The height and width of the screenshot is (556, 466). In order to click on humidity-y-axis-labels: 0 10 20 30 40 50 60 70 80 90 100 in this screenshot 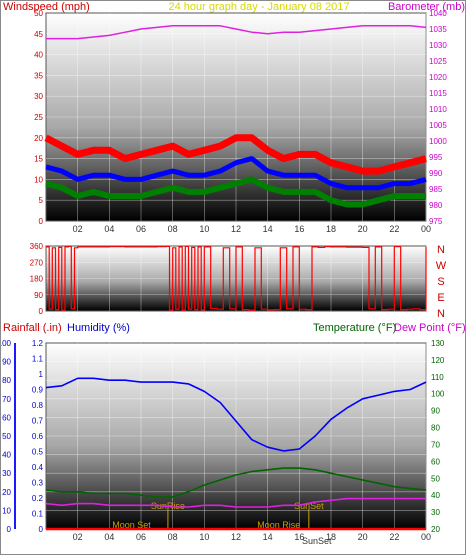, I will do `click(6, 436)`.